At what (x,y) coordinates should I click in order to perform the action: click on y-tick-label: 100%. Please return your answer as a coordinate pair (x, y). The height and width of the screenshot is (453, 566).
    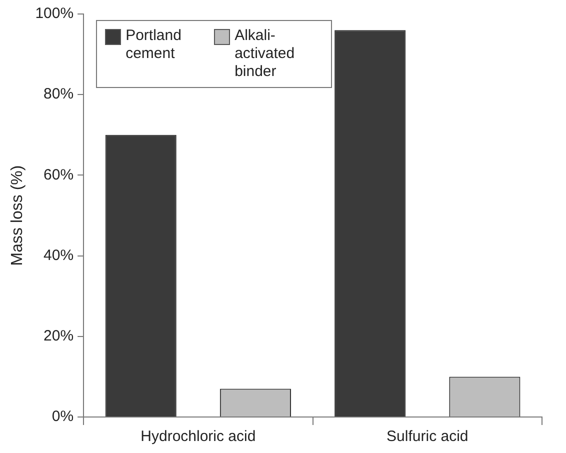
    Looking at the image, I should click on (54, 13).